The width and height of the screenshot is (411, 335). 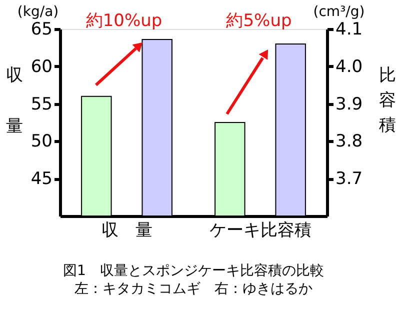 What do you see at coordinates (259, 21) in the screenshot?
I see `annotation: 約5%up` at bounding box center [259, 21].